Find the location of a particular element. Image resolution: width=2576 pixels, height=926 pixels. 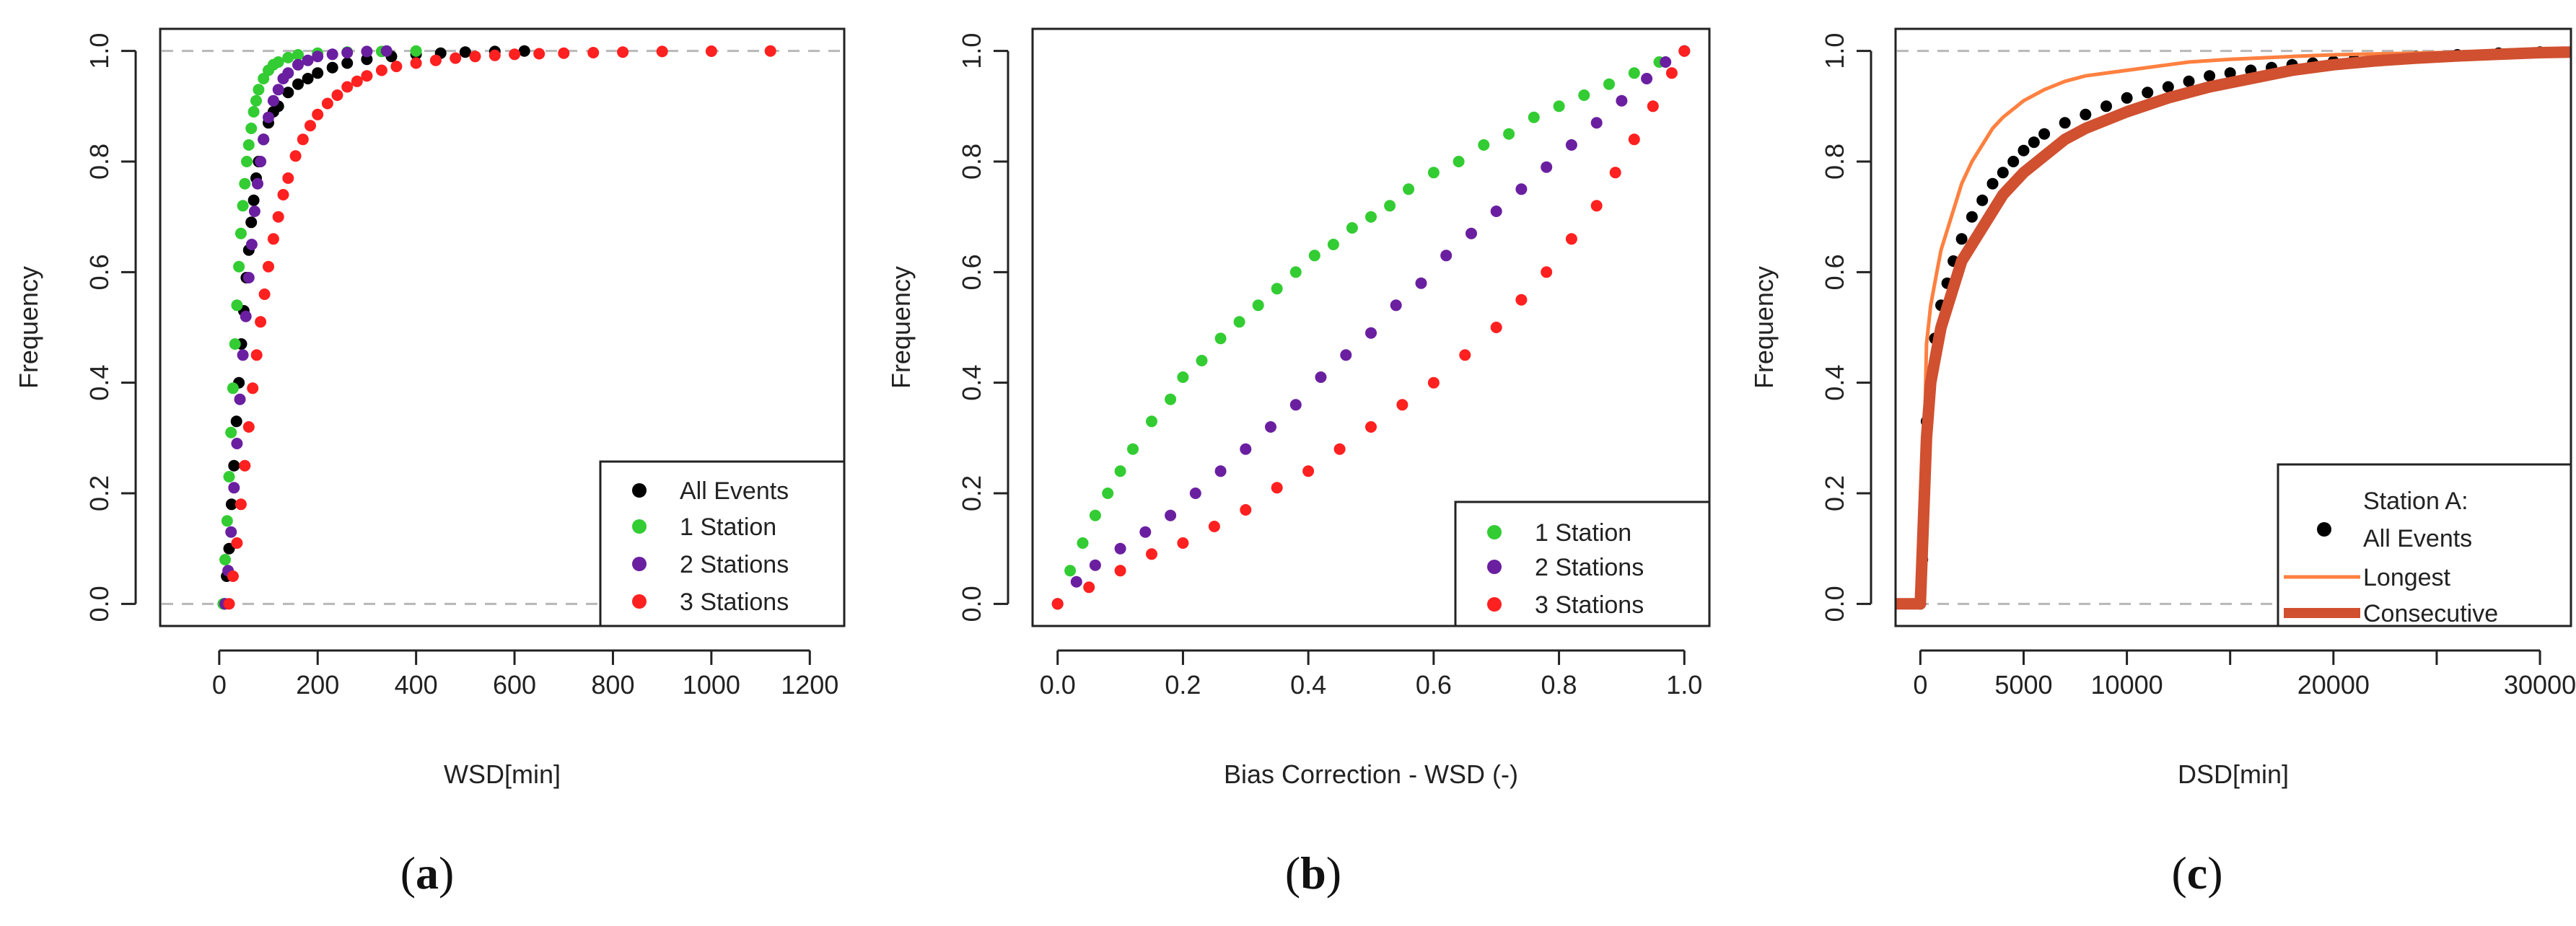

x-tick-label: 800 is located at coordinates (612, 685).